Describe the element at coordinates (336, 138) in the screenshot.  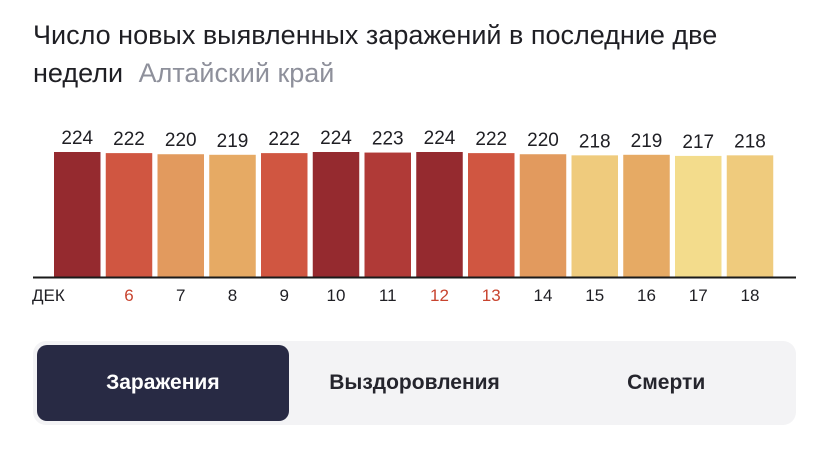
I see `value-label-10: 224` at that location.